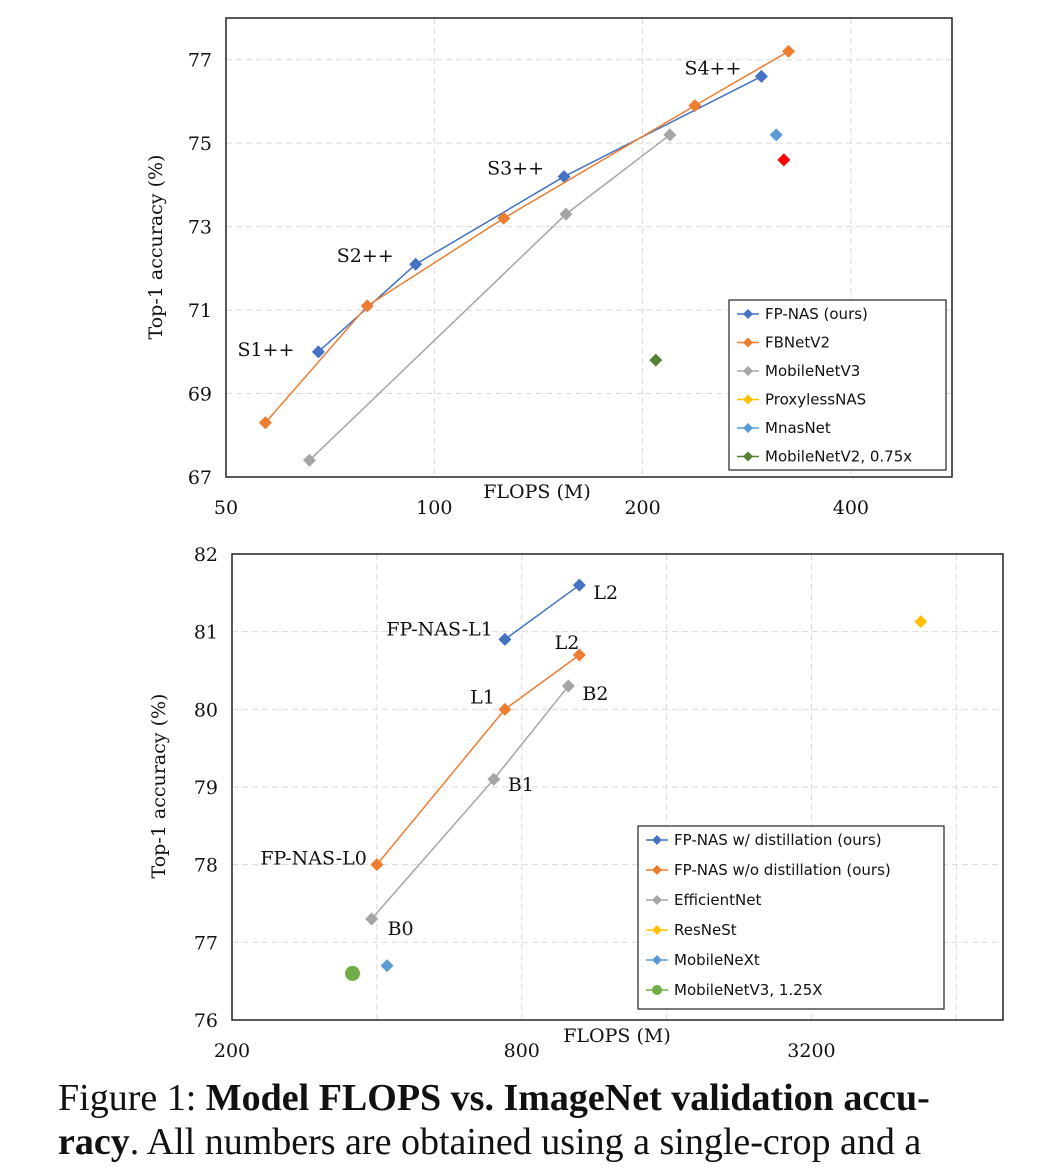 The width and height of the screenshot is (1054, 1172). Describe the element at coordinates (812, 371) in the screenshot. I see `legend-entry: MobileNetV3` at that location.